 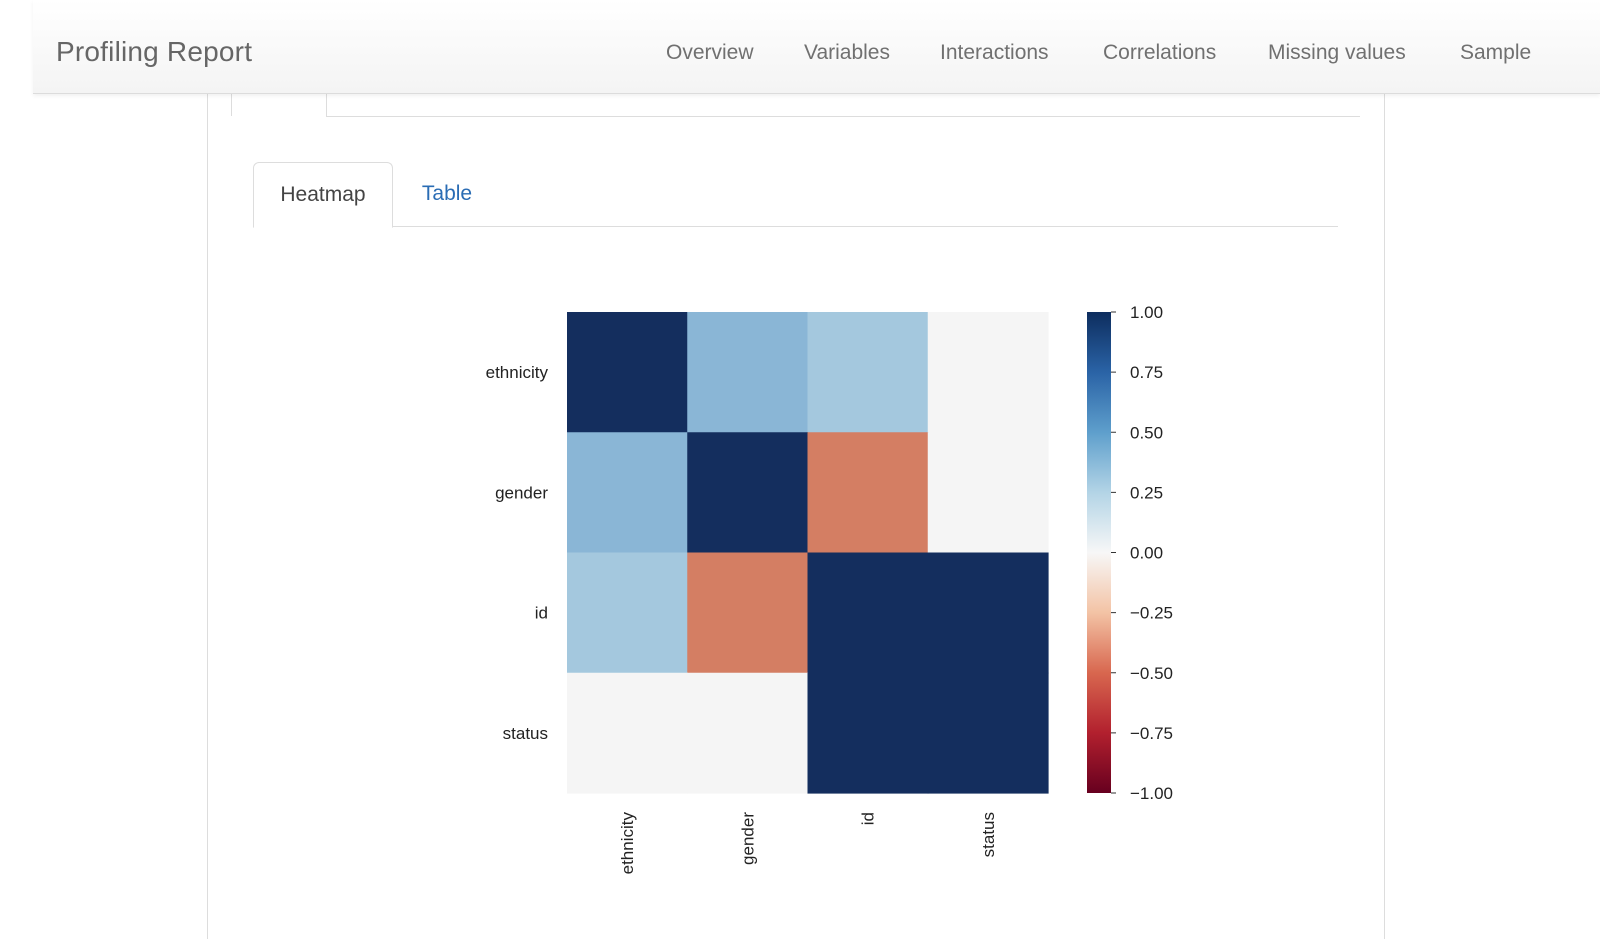 What do you see at coordinates (154, 51) in the screenshot?
I see `brand-title: Profiling Report` at bounding box center [154, 51].